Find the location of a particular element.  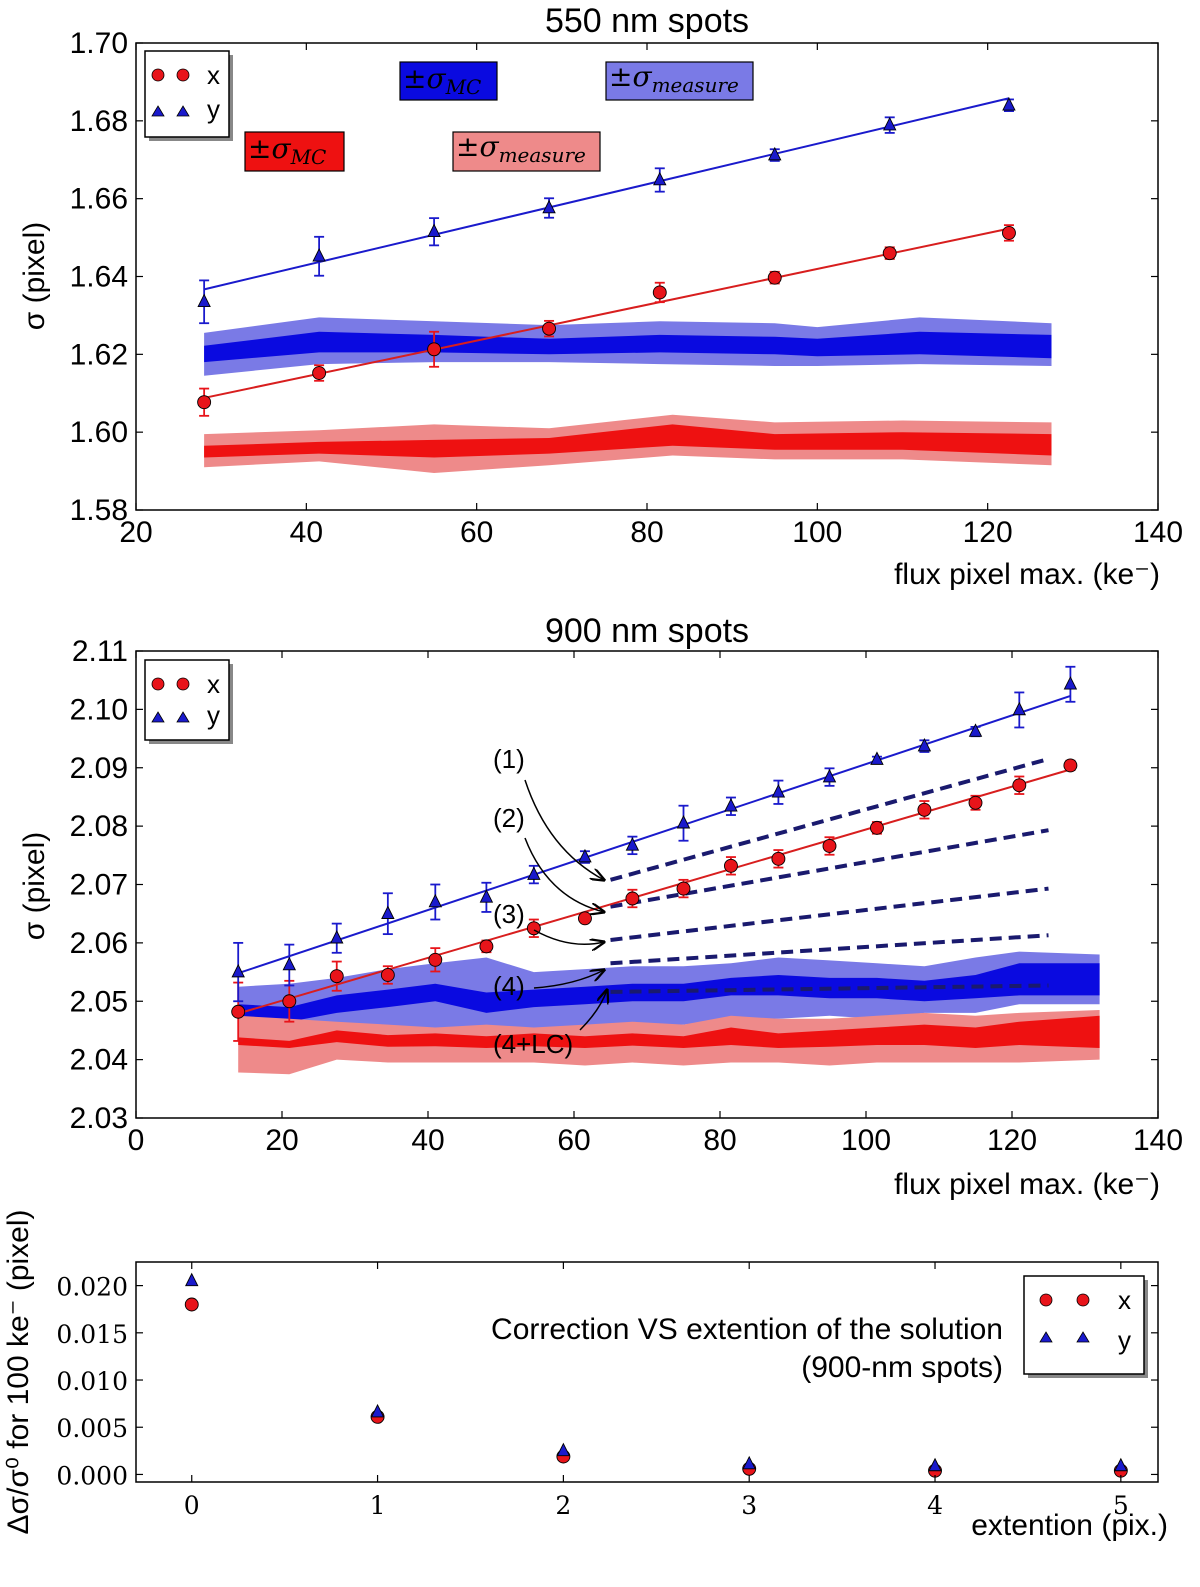

y-tick-label: 0.005 is located at coordinates (92, 1428).